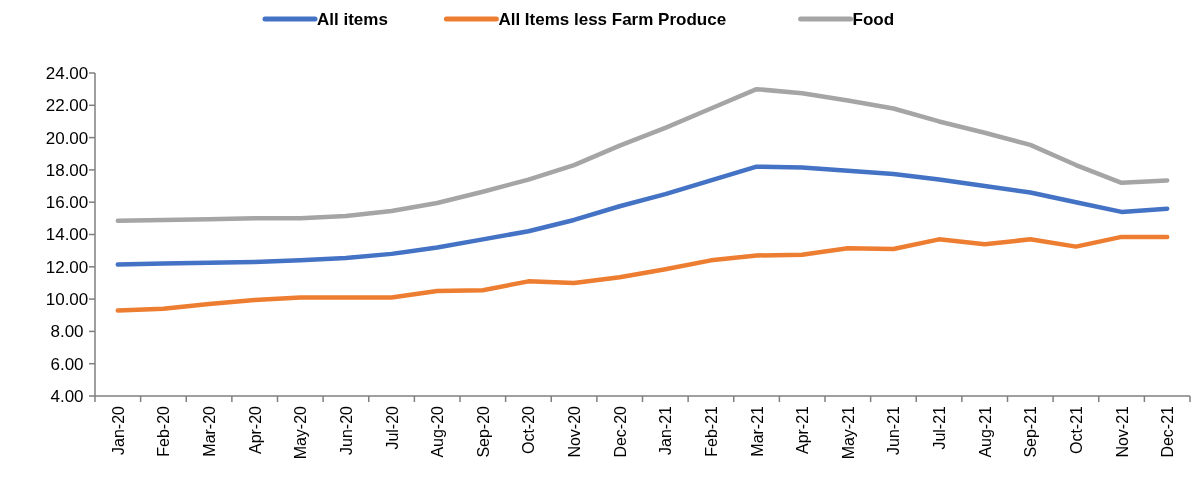 This screenshot has width=1198, height=478. I want to click on y-tick-label: 12.00, so click(67, 267).